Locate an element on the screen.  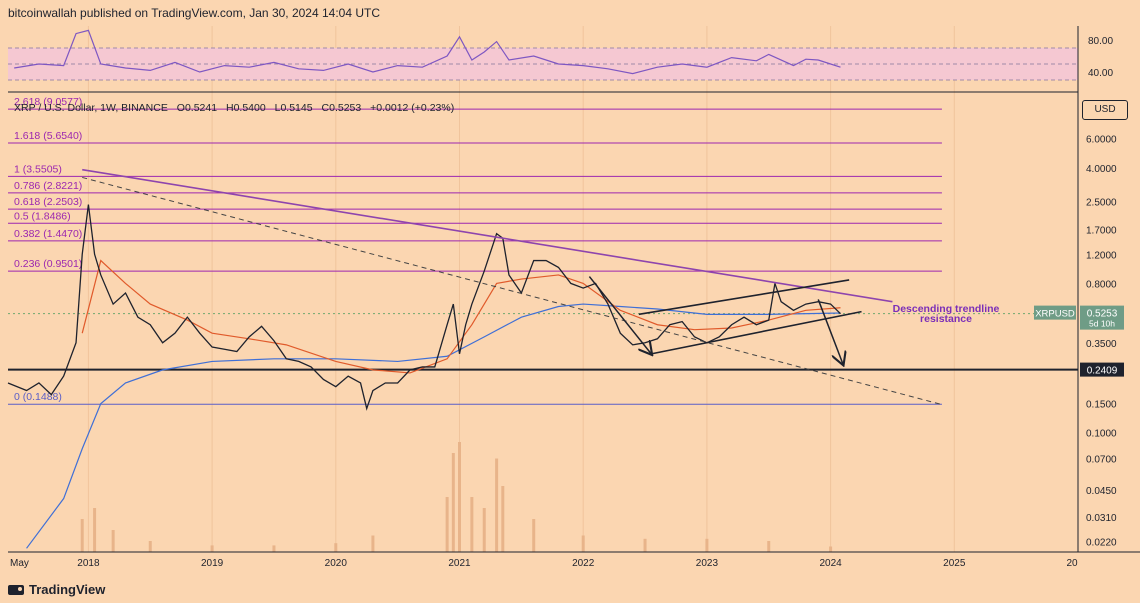
fib-level-label: 1.618 (5.6540) is located at coordinates (48, 136).